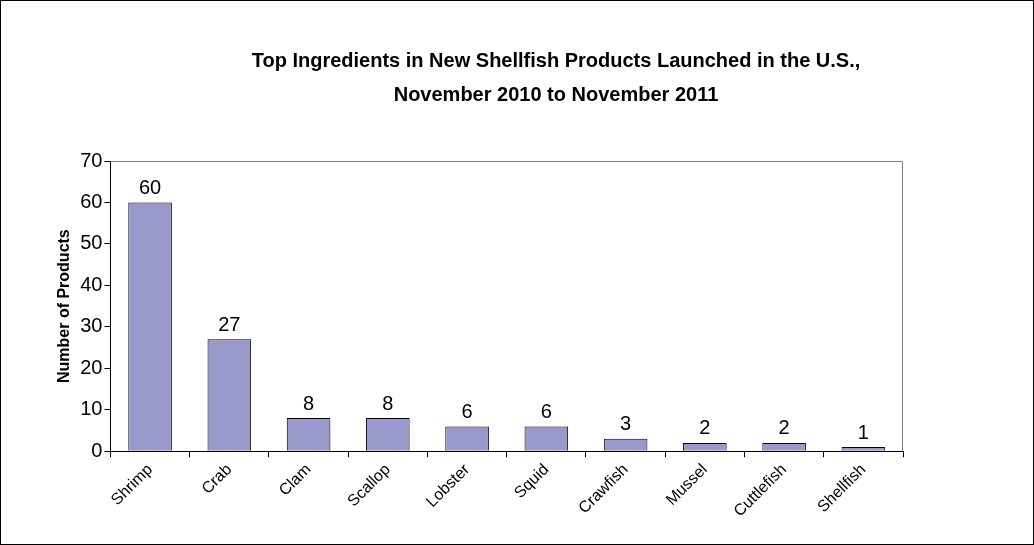 This screenshot has height=545, width=1034. What do you see at coordinates (229, 323) in the screenshot?
I see `data-label: 27` at bounding box center [229, 323].